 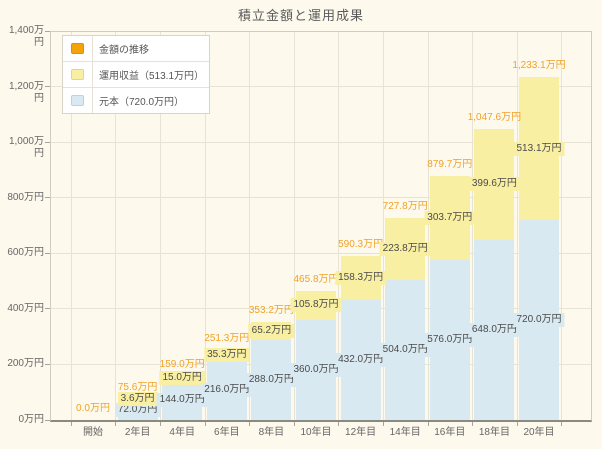 What do you see at coordinates (539, 148) in the screenshot?
I see `bar-label-profit-10: 513.1万円` at bounding box center [539, 148].